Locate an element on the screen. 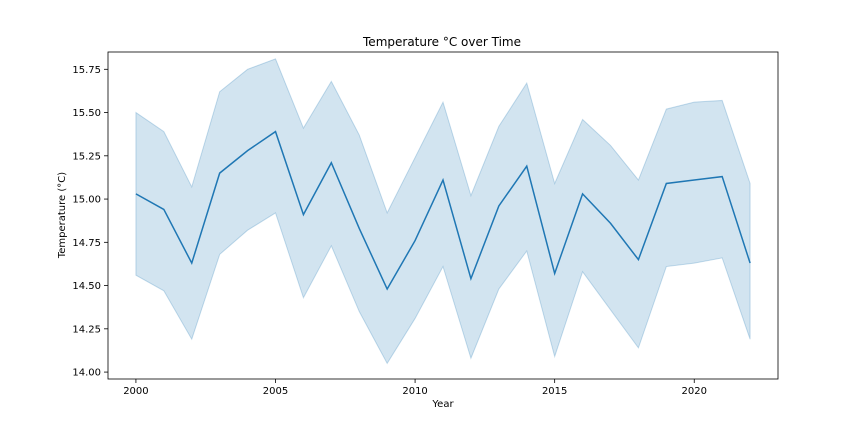 Image resolution: width=864 pixels, height=432 pixels. y-axis: 14.00 14.25 14.50 14.75 15.00 15.25 15.50 15.75 is located at coordinates (90, 222).